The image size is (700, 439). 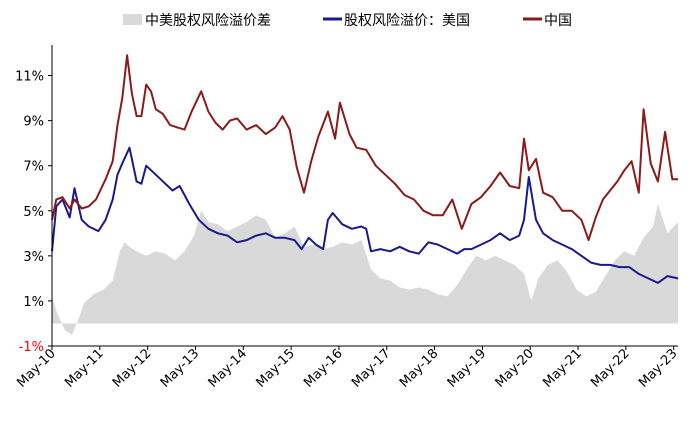 What do you see at coordinates (132, 19) in the screenshot?
I see `legend-swatch-area` at bounding box center [132, 19].